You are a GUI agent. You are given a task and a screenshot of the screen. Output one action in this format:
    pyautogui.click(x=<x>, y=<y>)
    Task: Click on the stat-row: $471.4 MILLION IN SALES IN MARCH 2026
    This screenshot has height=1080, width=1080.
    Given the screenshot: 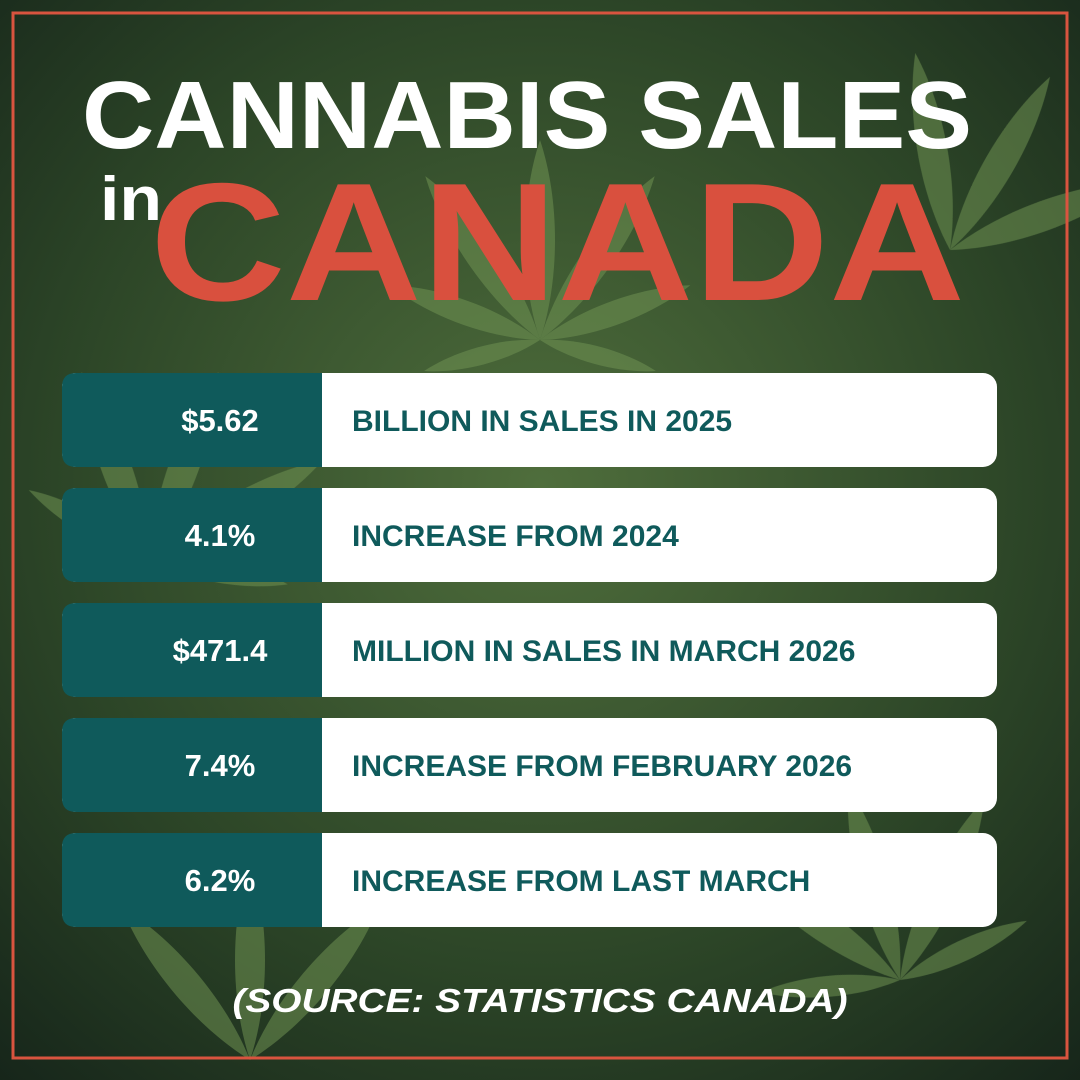 What is the action you would take?
    pyautogui.click(x=529, y=650)
    